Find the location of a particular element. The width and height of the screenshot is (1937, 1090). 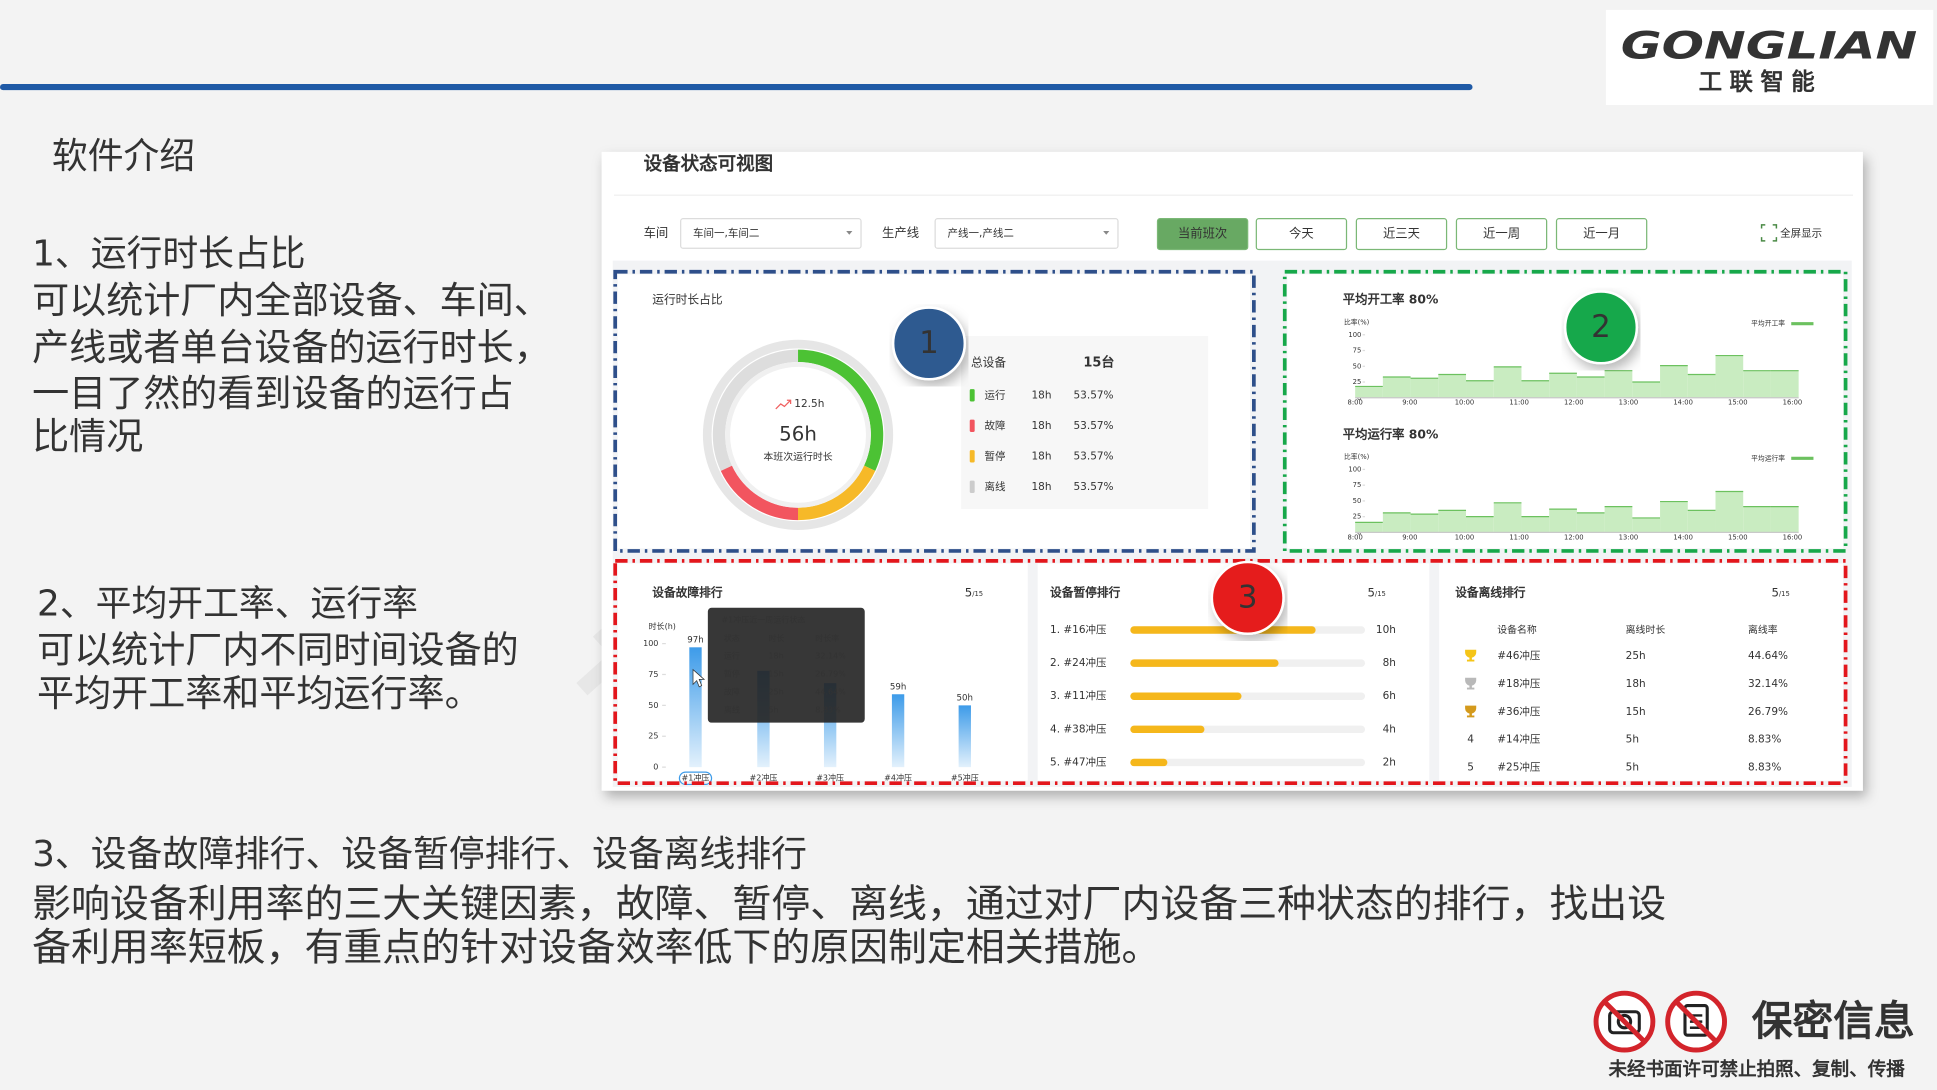

tooltip-cell: 18h is located at coordinates (775, 655).